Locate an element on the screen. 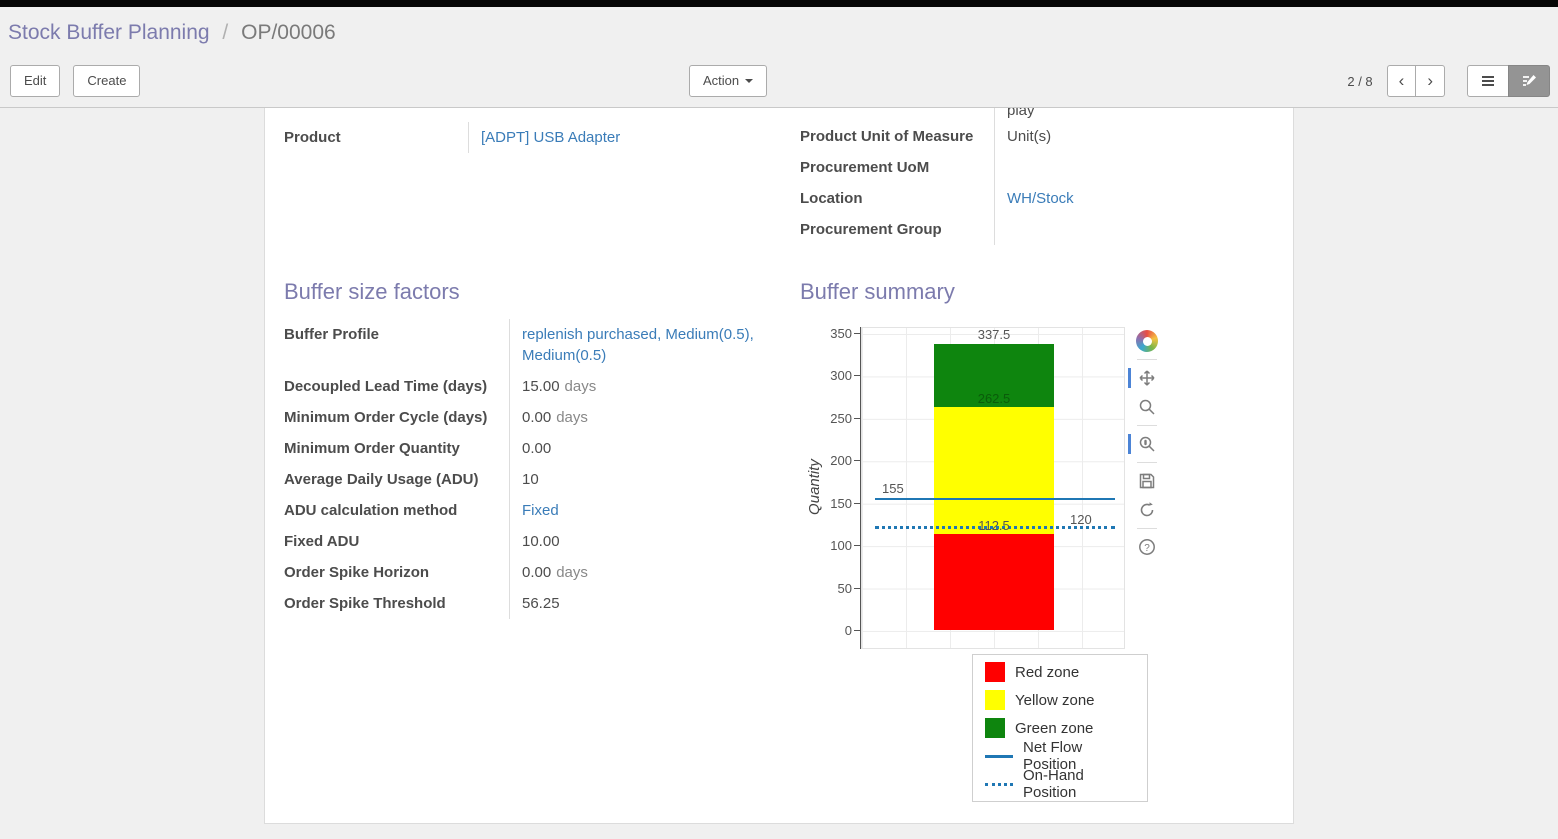  dlt-unit: days is located at coordinates (580, 386).